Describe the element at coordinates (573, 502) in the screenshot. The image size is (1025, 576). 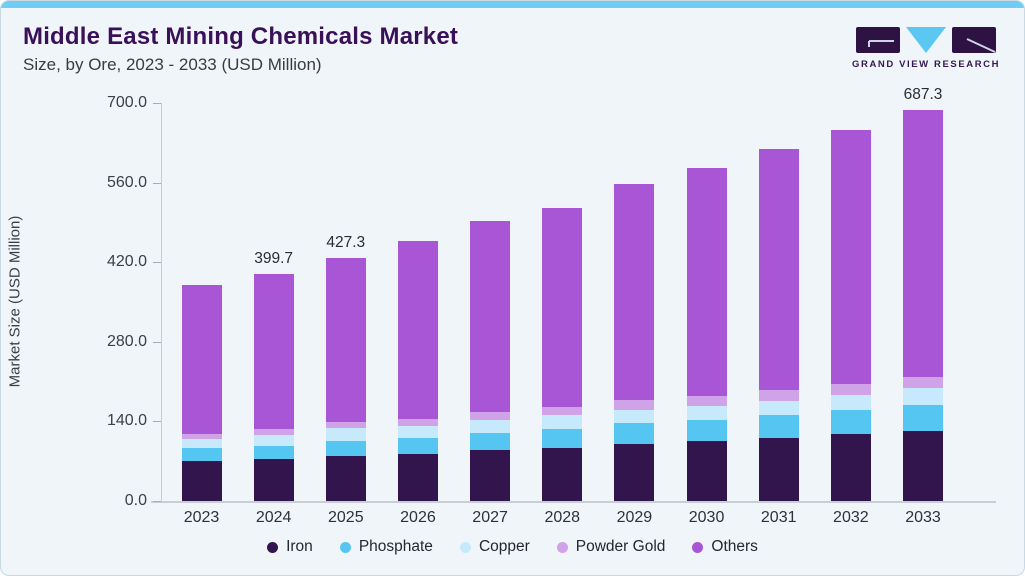
I see `x-axis-line` at that location.